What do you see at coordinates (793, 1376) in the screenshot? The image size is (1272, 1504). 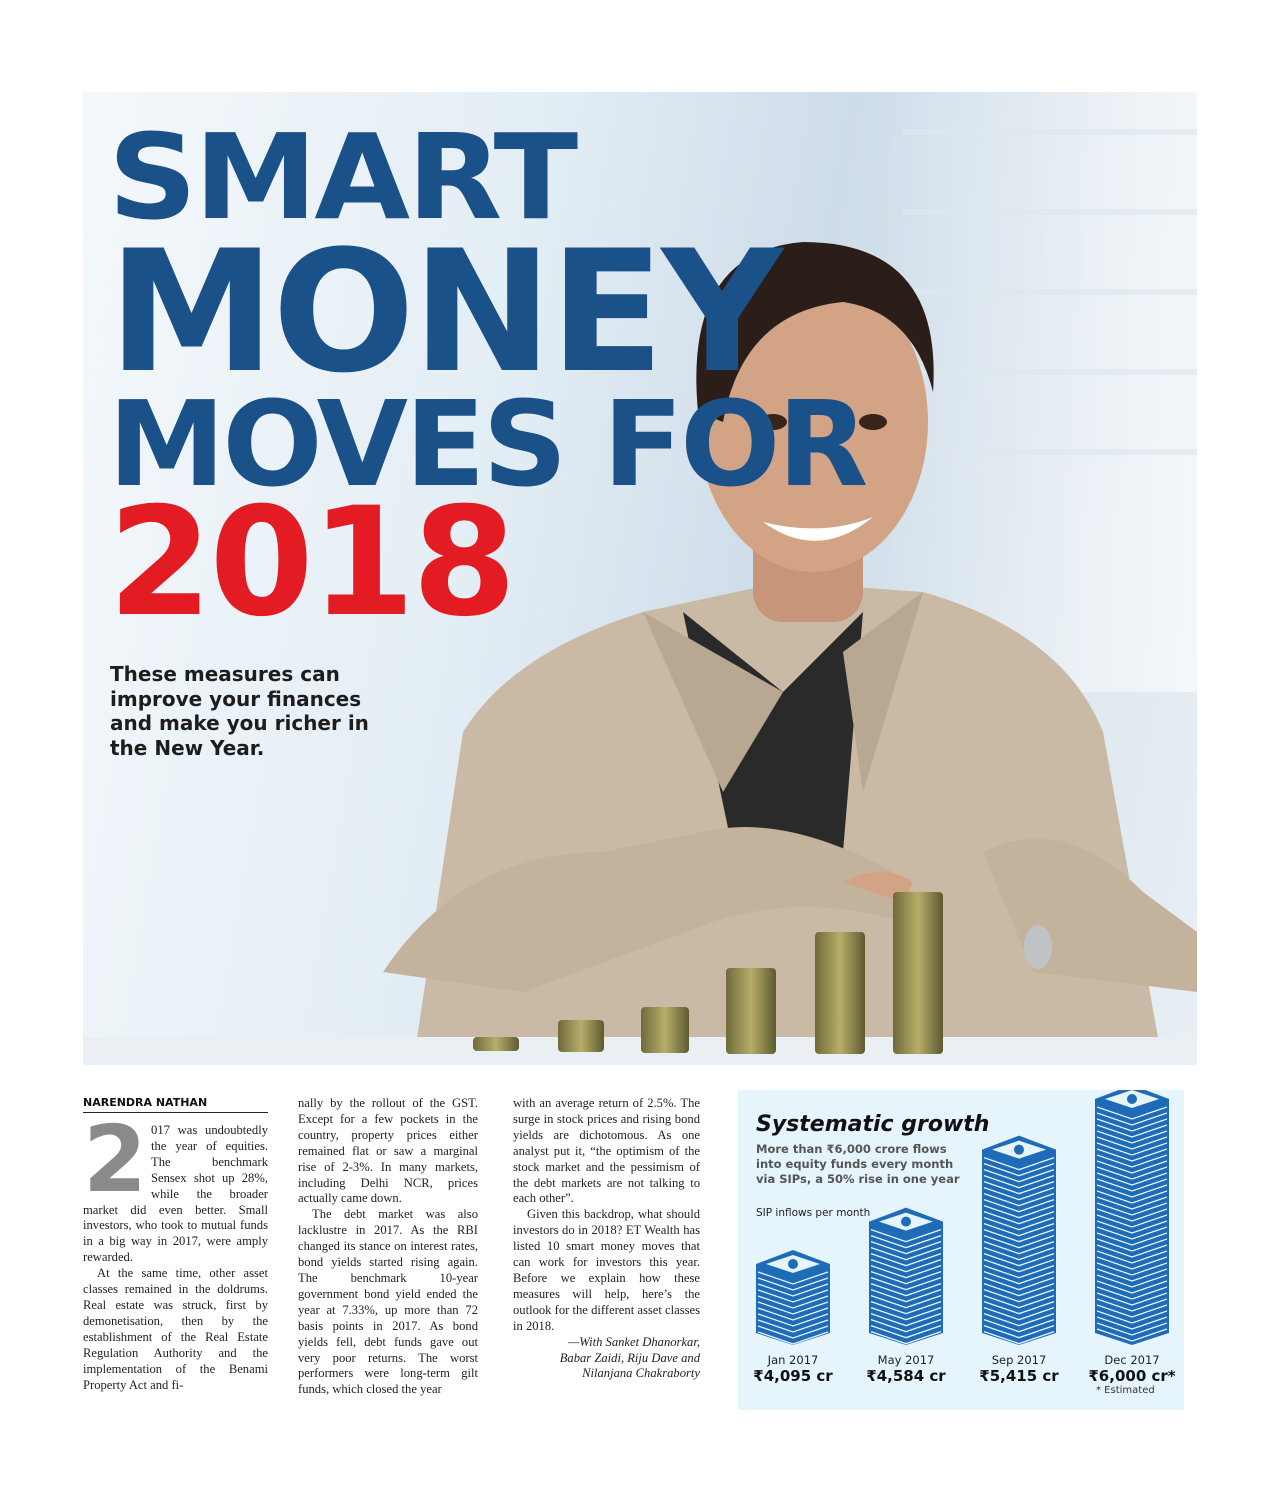 I see `value-label: ₹4,095 cr` at bounding box center [793, 1376].